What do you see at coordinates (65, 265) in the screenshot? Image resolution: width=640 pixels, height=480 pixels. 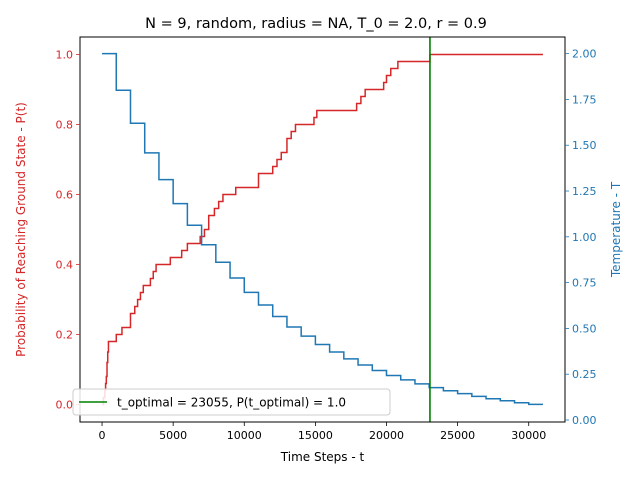 I see `y-left-tick-label: 0.4` at bounding box center [65, 265].